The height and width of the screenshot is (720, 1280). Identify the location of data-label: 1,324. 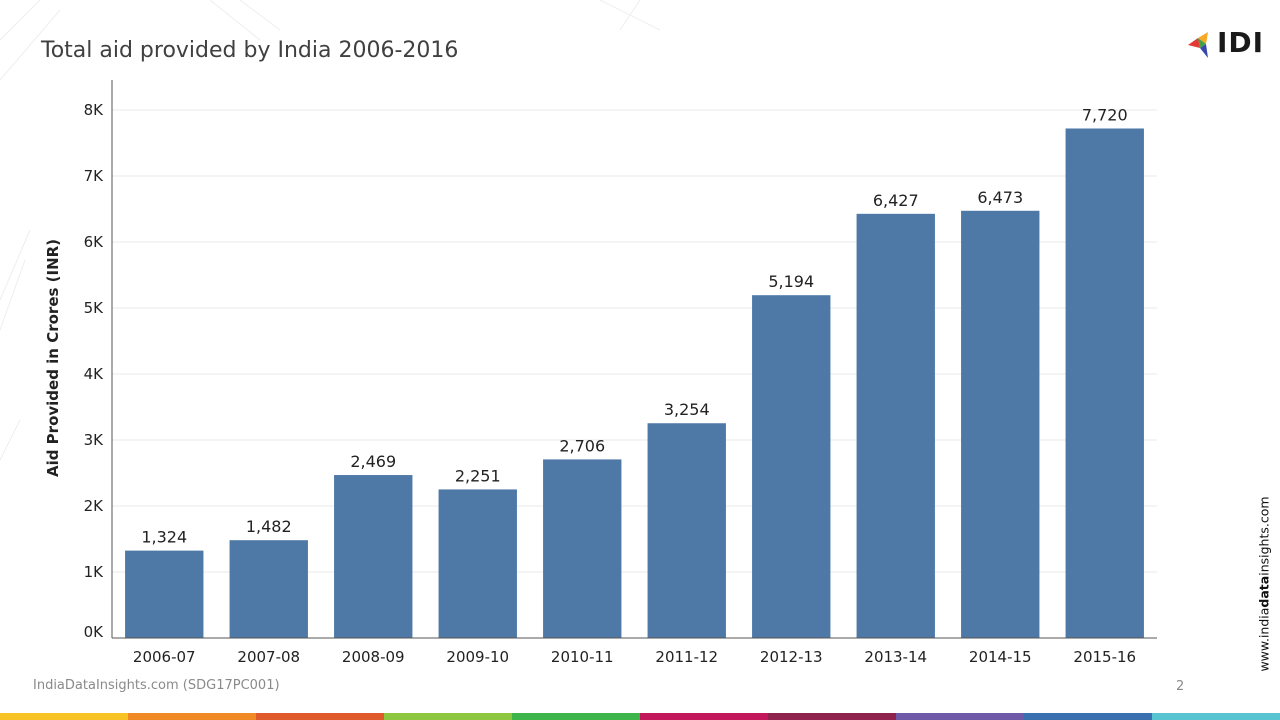
(164, 537).